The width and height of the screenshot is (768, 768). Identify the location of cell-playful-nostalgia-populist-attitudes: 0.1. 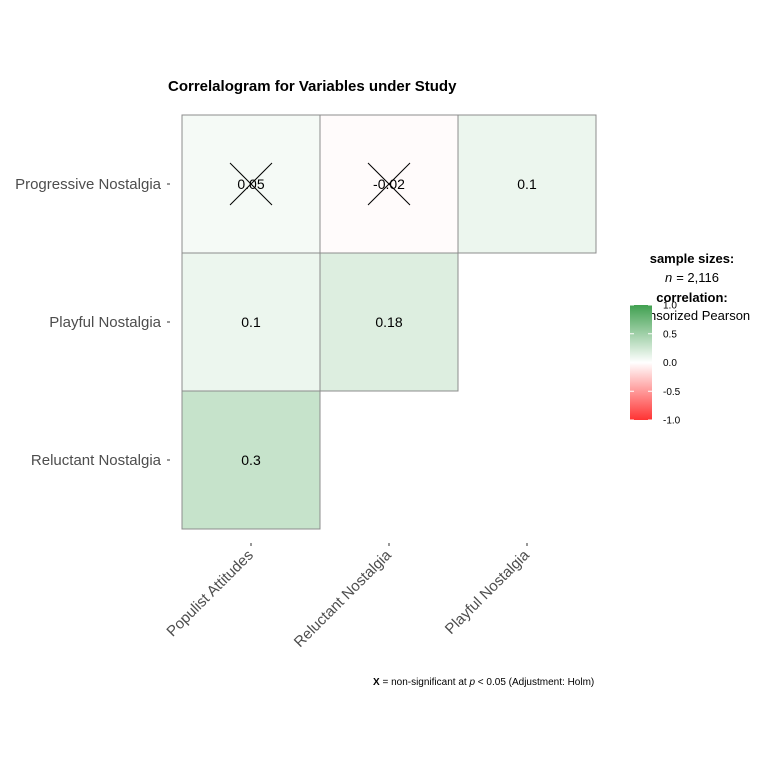
(251, 322).